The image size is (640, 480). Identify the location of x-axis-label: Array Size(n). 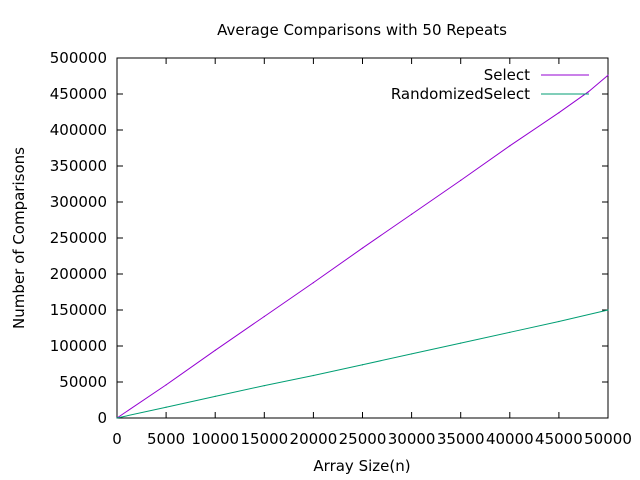
(361, 466).